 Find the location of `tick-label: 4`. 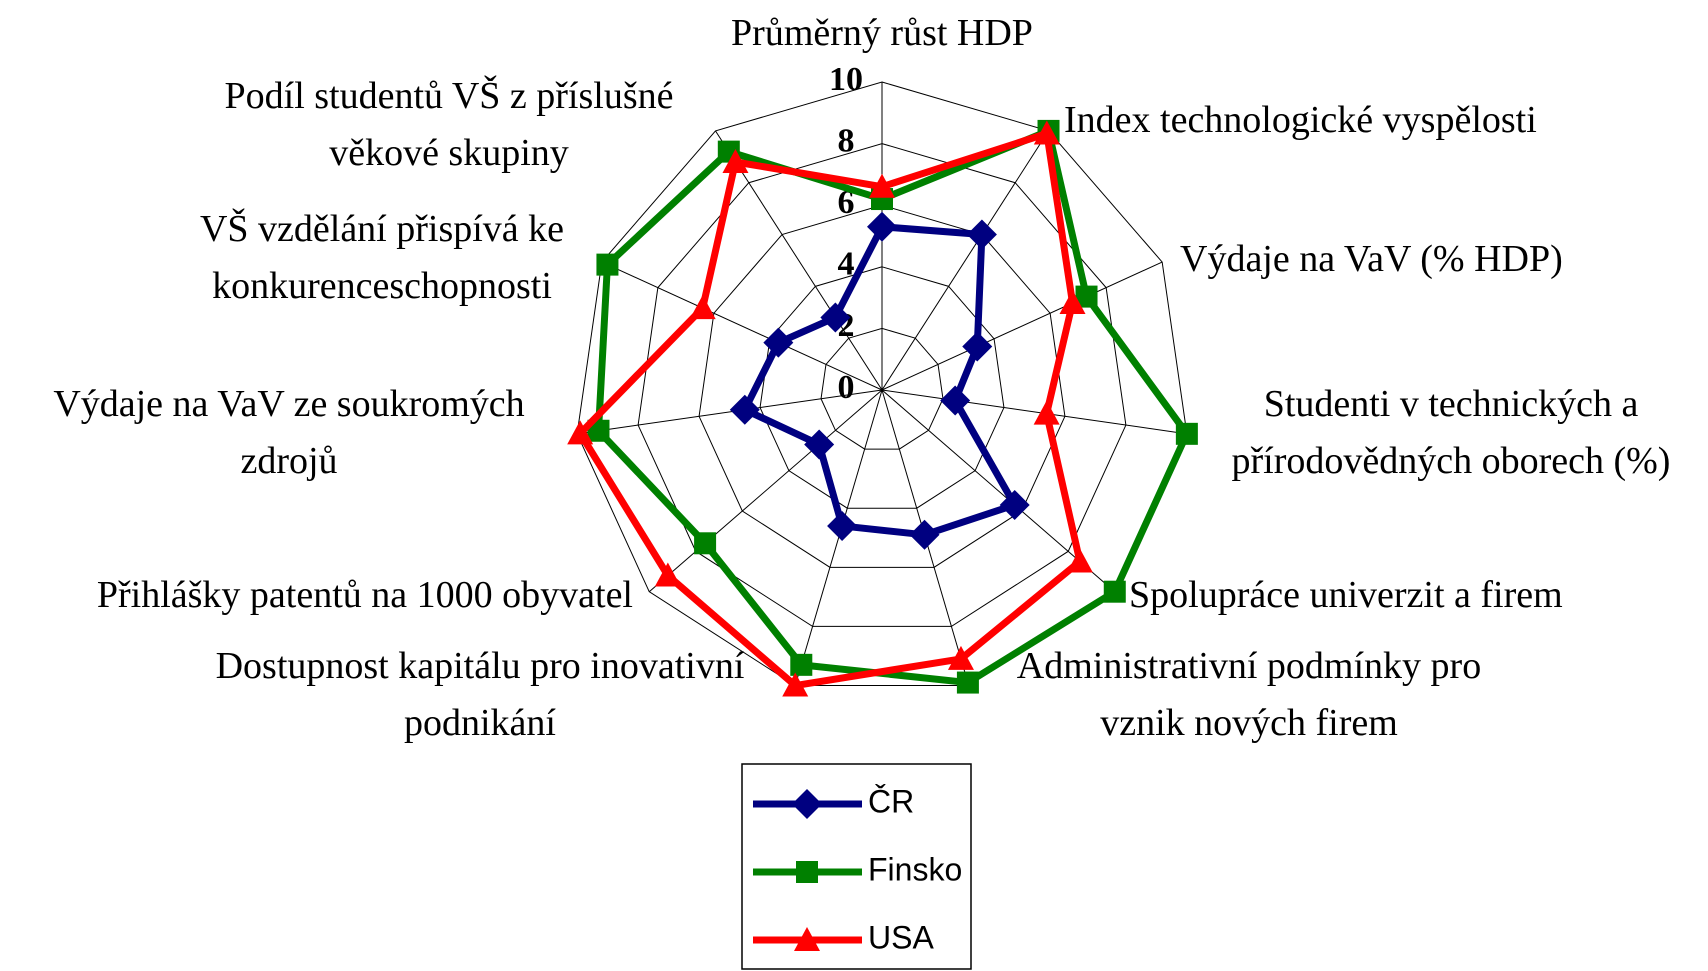

tick-label: 4 is located at coordinates (846, 264).